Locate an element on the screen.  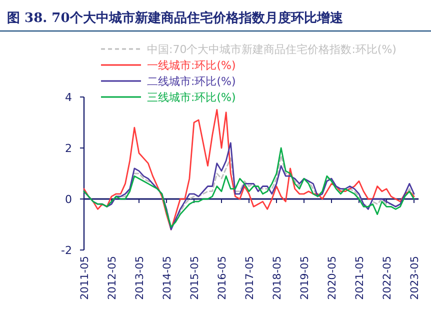
y-tick-label: -2 is located at coordinates (66, 250).